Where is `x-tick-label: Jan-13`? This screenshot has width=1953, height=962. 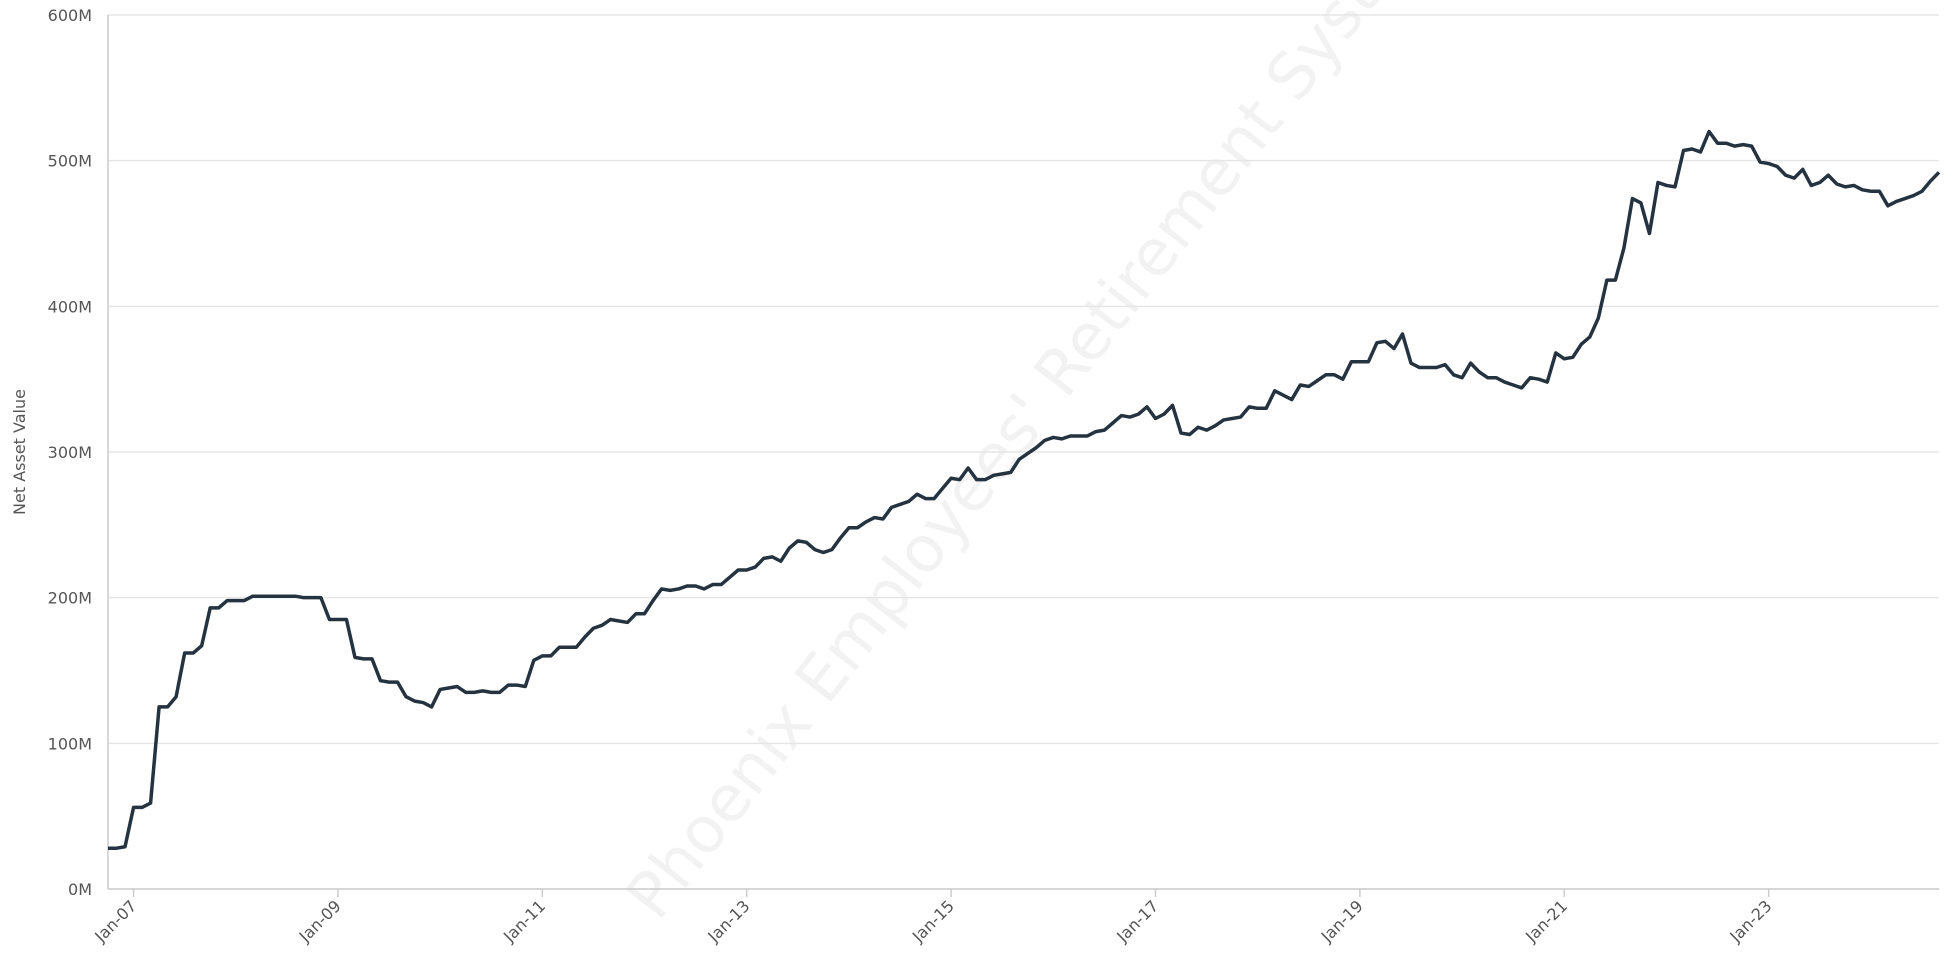 x-tick-label: Jan-13 is located at coordinates (728, 921).